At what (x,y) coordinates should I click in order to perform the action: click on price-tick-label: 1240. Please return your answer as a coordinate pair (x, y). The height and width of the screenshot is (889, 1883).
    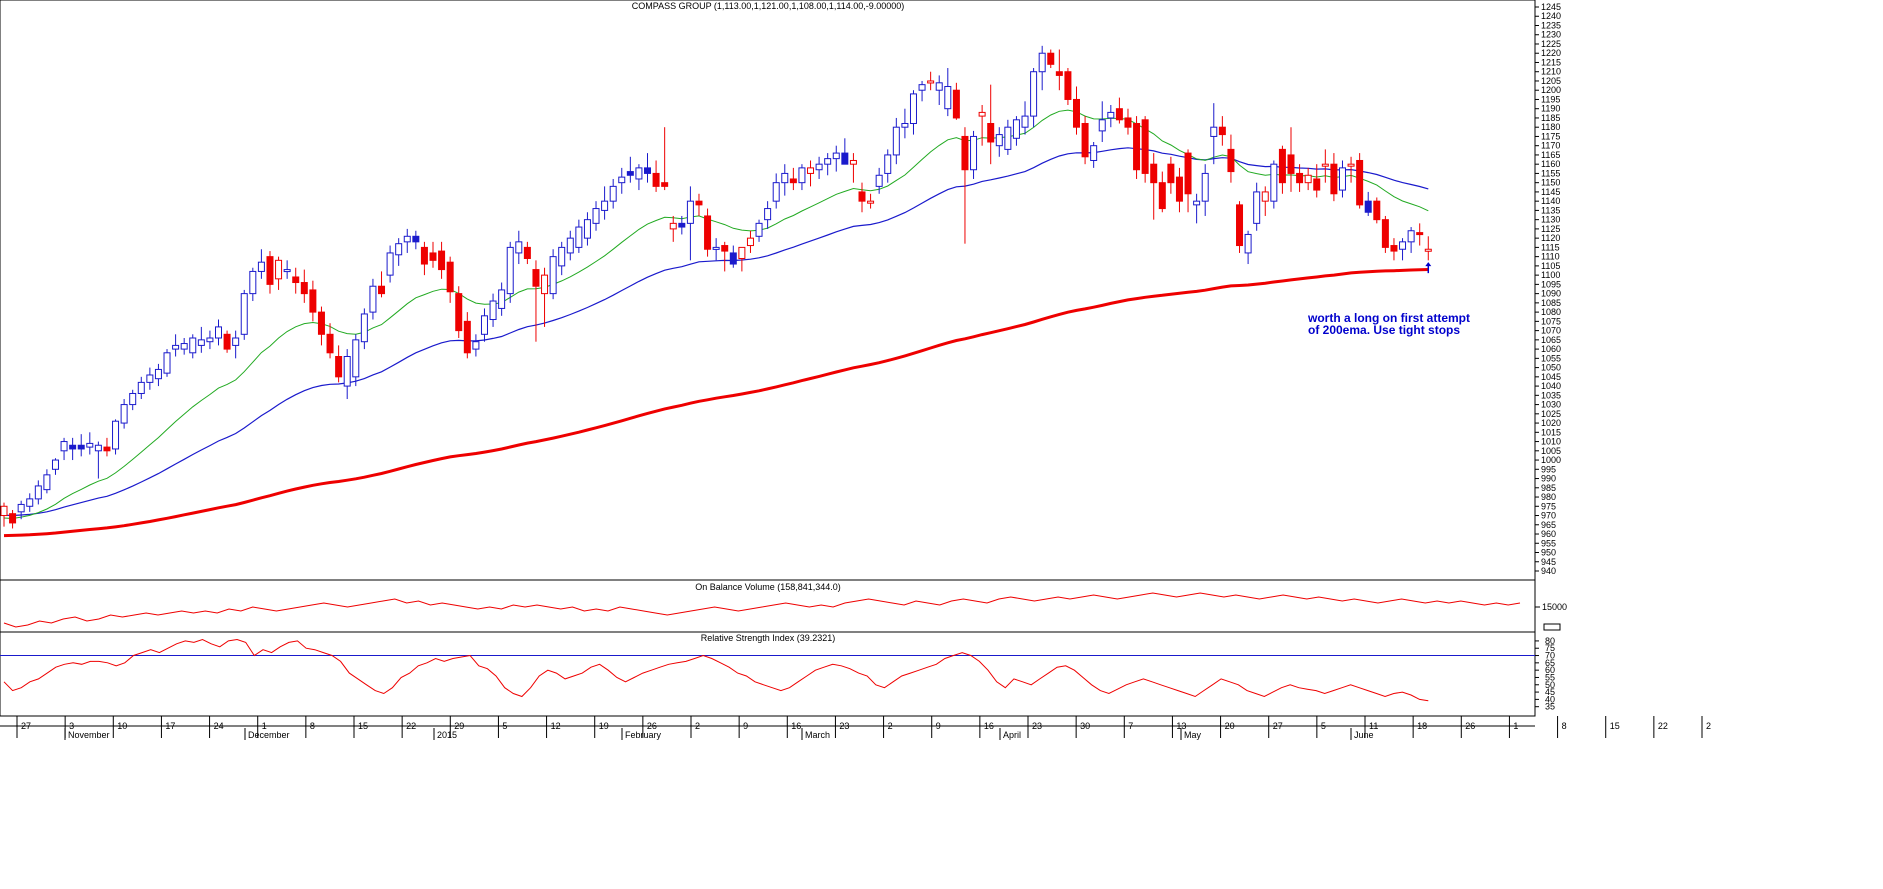
    Looking at the image, I should click on (1551, 16).